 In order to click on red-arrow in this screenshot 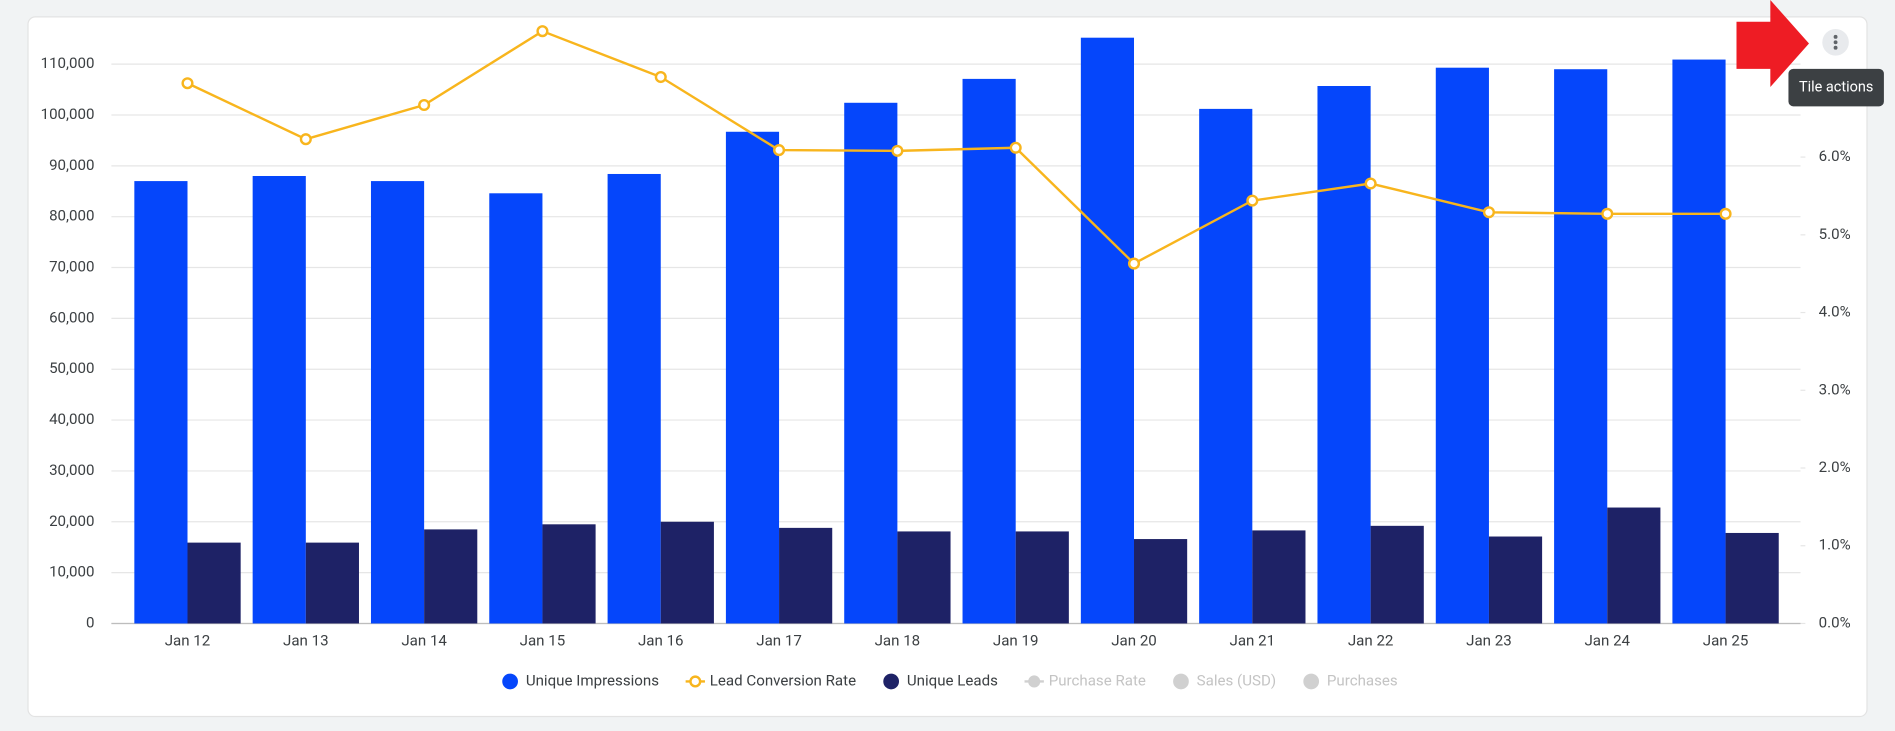, I will do `click(1772, 43)`.